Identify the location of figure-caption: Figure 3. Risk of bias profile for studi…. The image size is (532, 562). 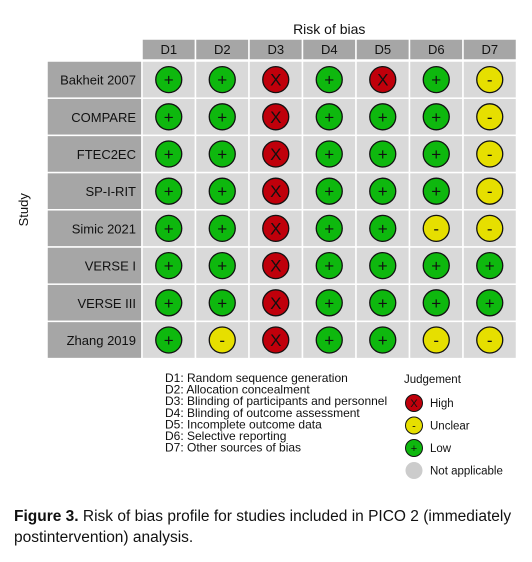
(269, 527).